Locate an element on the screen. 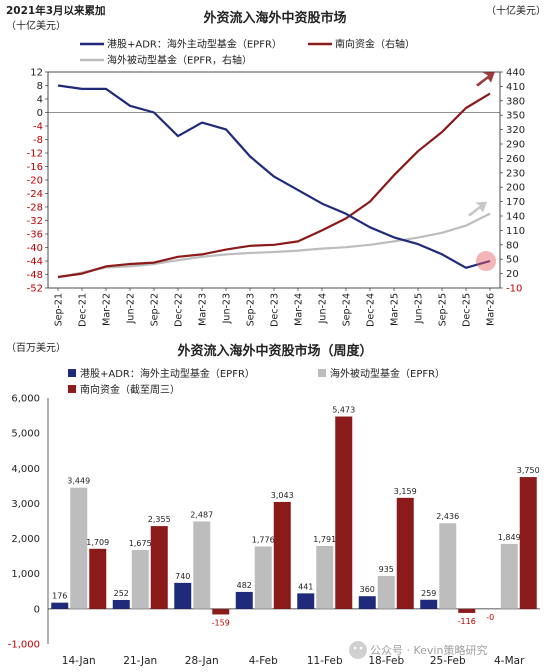  bar-value-label: 3,159 is located at coordinates (405, 491).